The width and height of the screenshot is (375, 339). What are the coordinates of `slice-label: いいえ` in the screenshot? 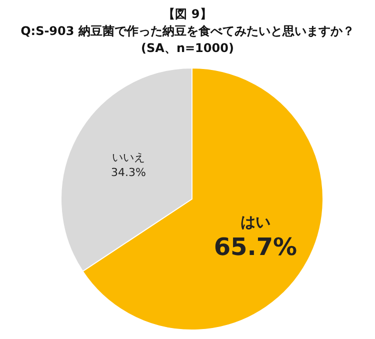 It's located at (129, 157).